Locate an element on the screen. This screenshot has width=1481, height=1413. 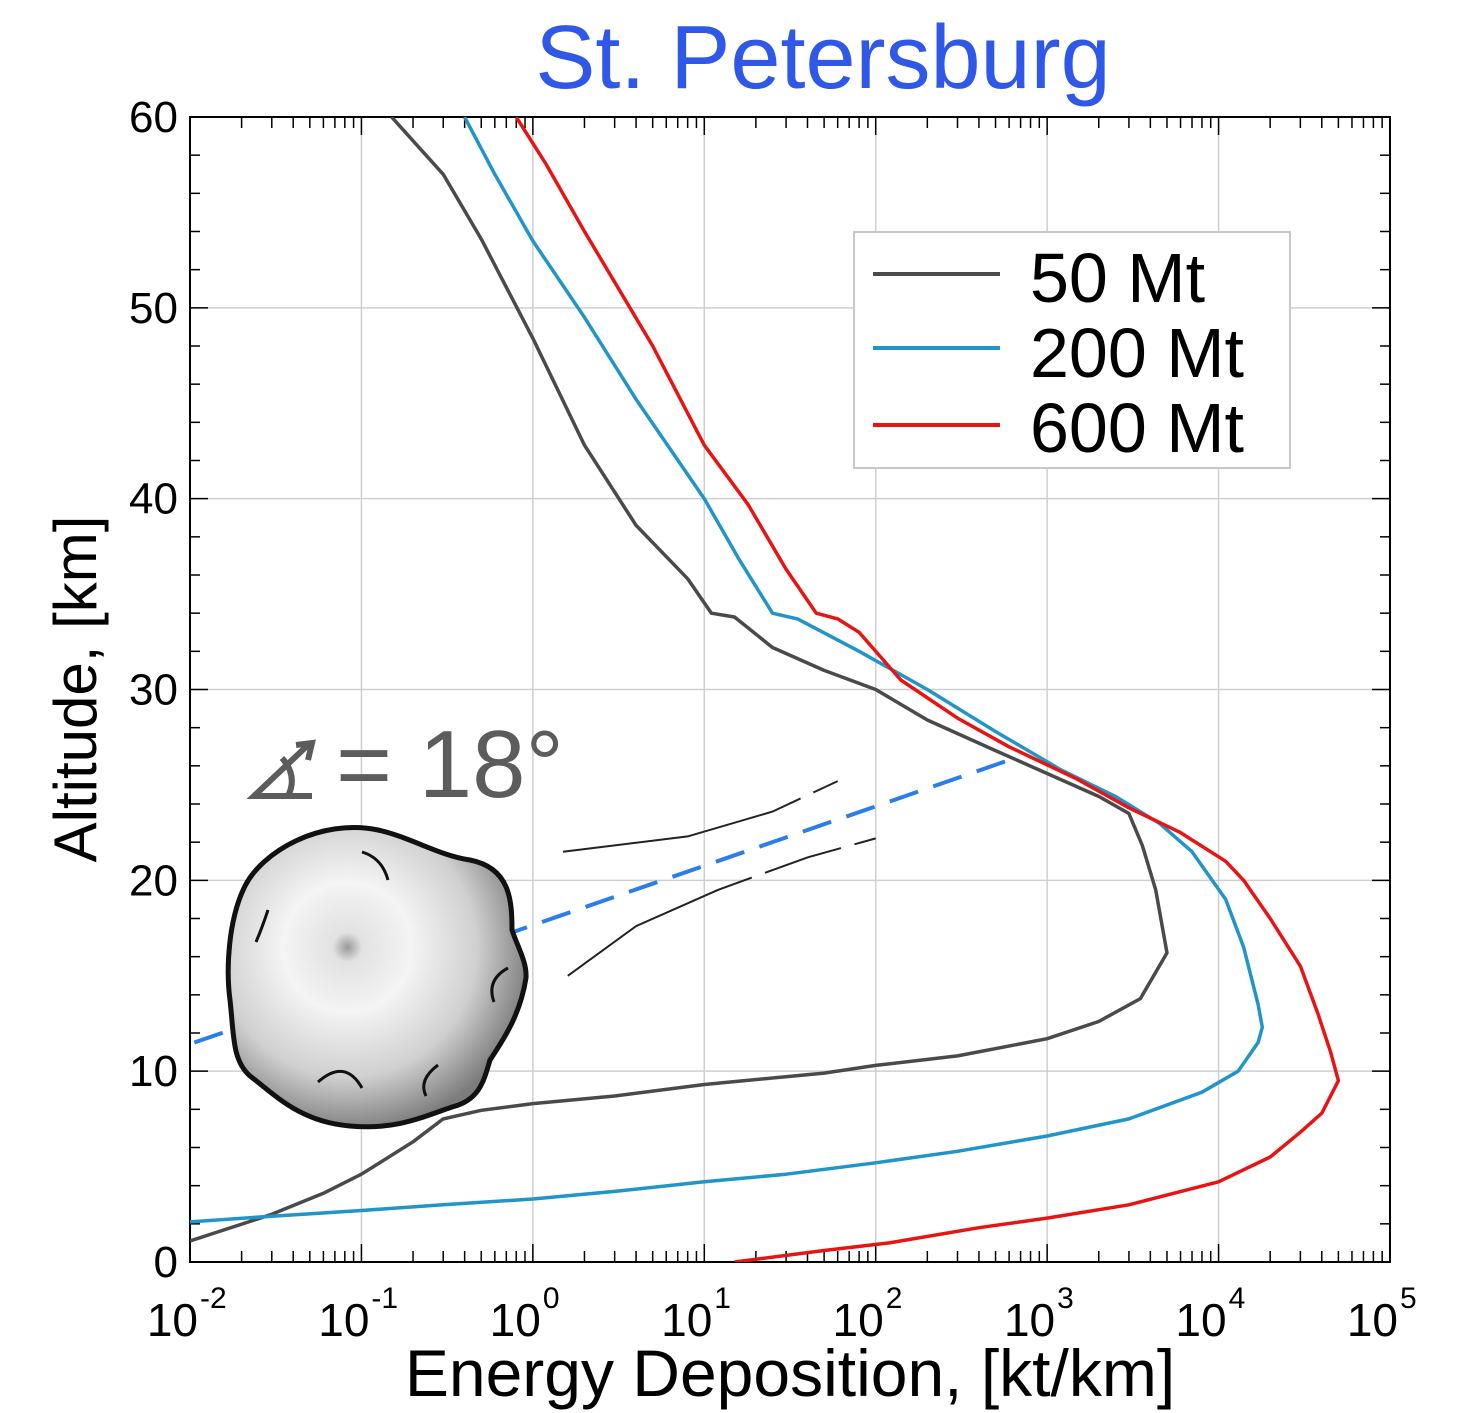
y-tick-label-30: 30 is located at coordinates (153, 690).